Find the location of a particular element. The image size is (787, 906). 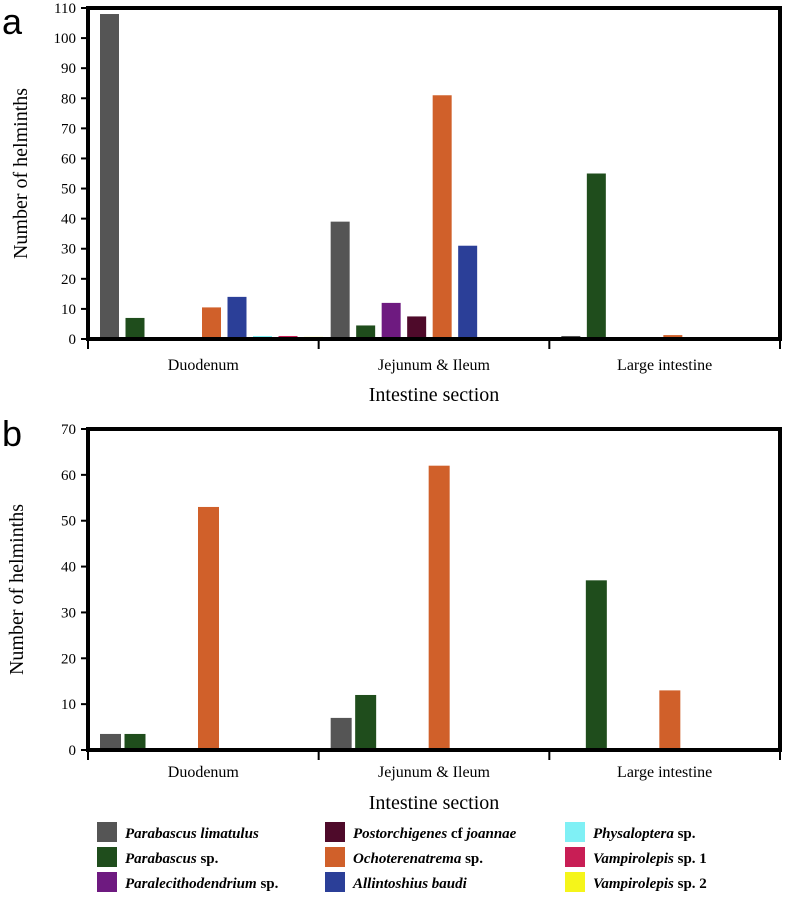

bar-postorchigenes-cf-joannae-jejunum-ileum is located at coordinates (417, 327).